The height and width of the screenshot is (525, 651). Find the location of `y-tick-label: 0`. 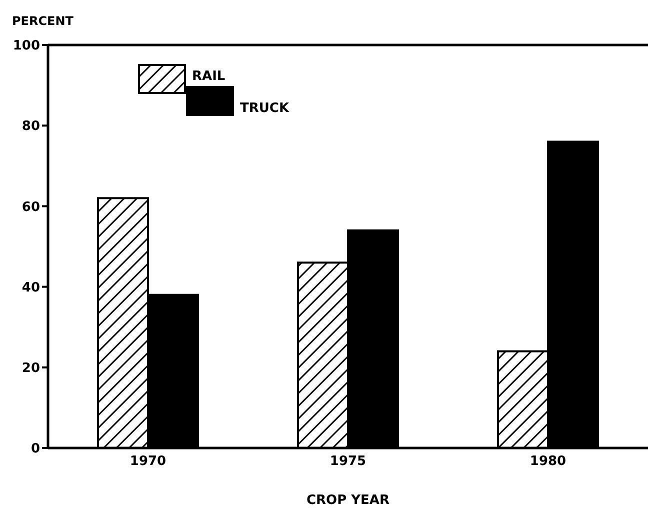

y-tick-label: 0 is located at coordinates (35, 449).